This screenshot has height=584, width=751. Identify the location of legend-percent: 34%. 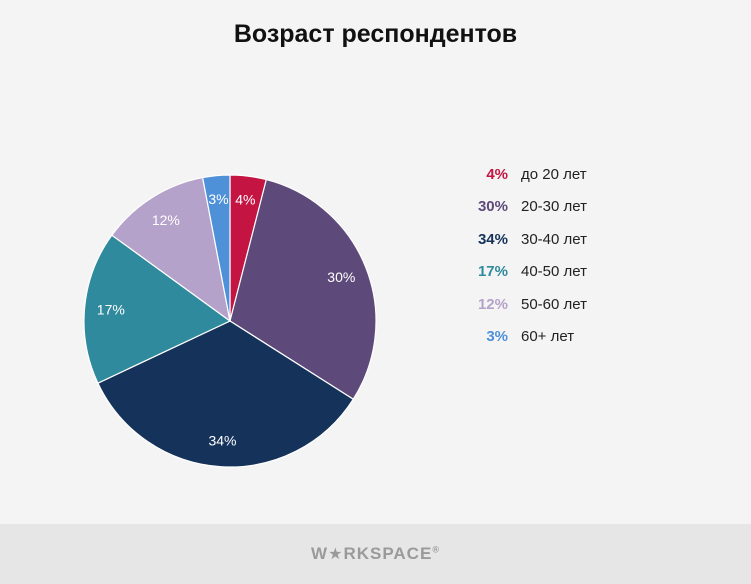
(492, 239).